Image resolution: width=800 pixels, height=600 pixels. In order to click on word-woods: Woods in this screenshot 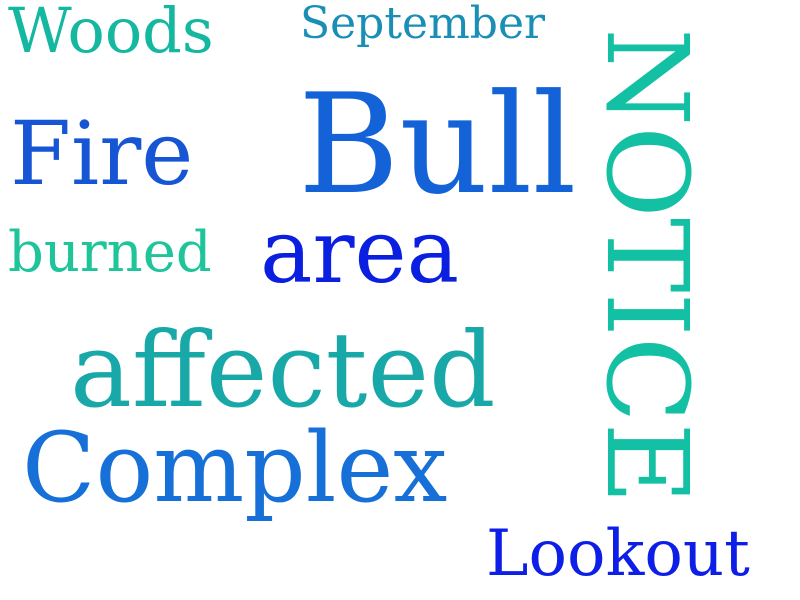, I will do `click(111, 33)`.